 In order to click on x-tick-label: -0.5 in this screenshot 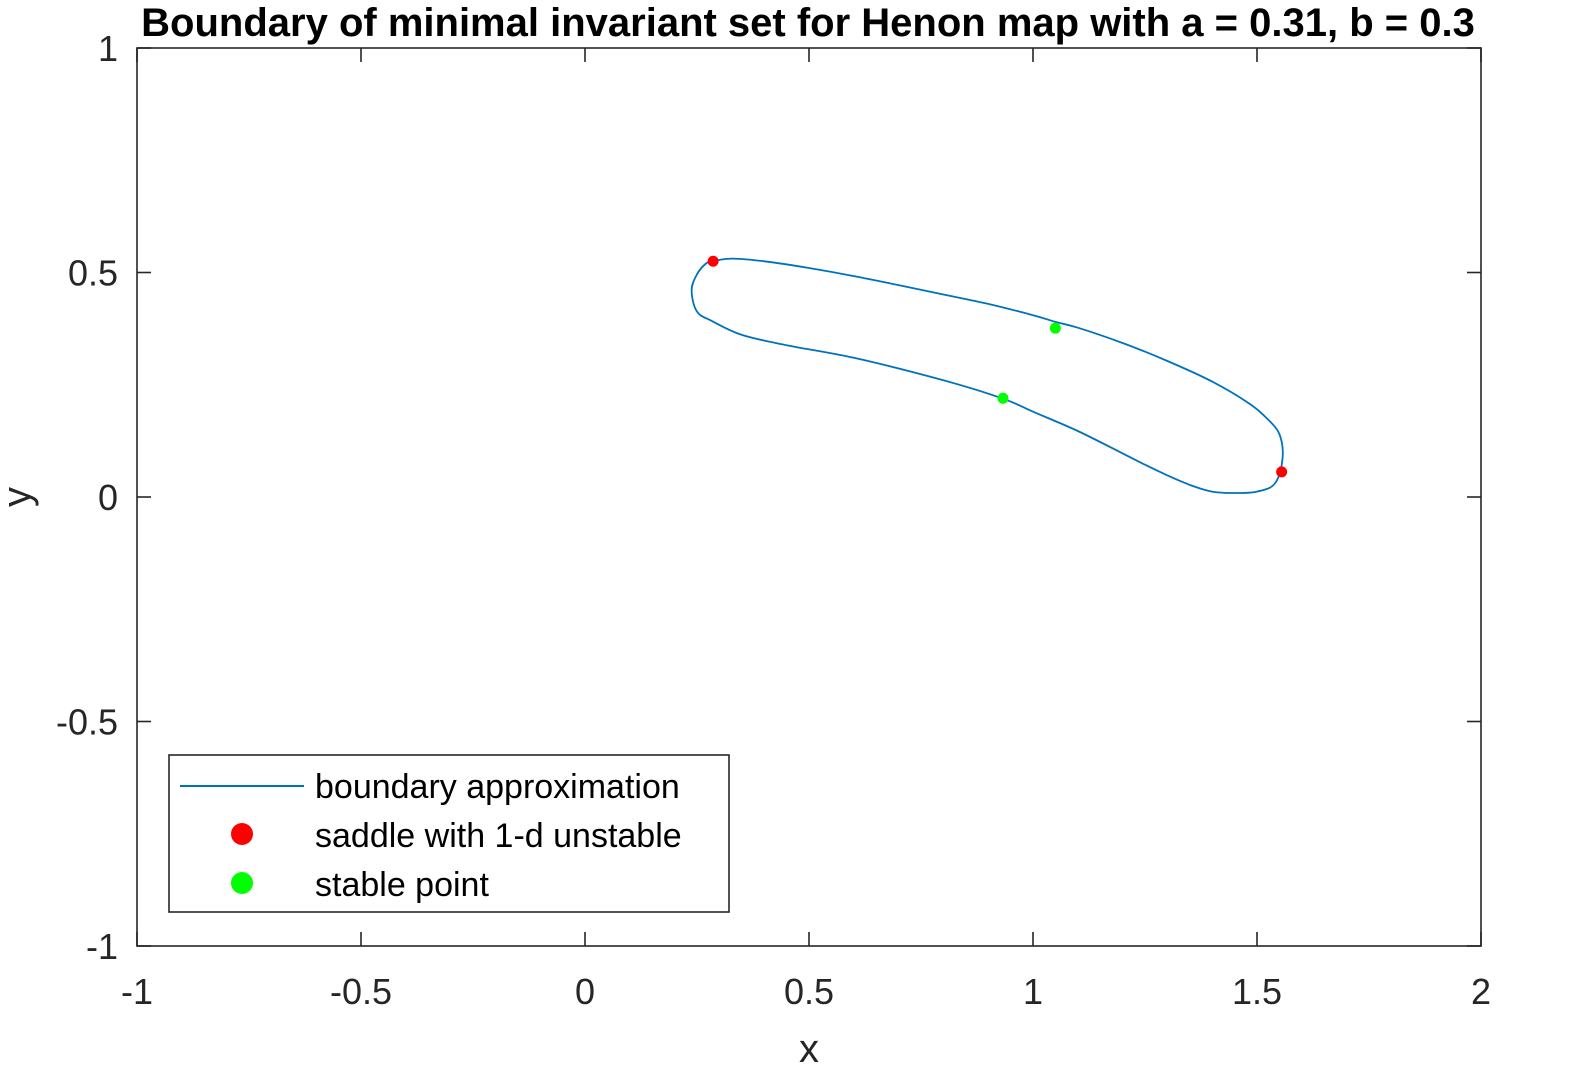, I will do `click(361, 991)`.